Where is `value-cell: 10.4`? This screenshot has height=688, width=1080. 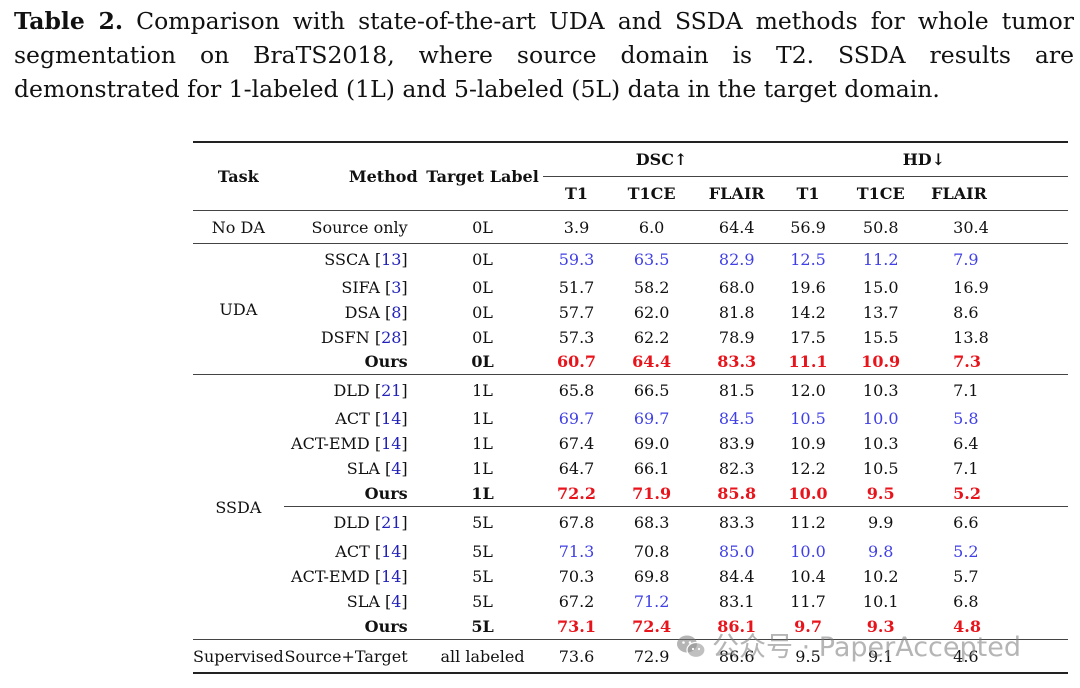
value-cell: 10.4 is located at coordinates (808, 577).